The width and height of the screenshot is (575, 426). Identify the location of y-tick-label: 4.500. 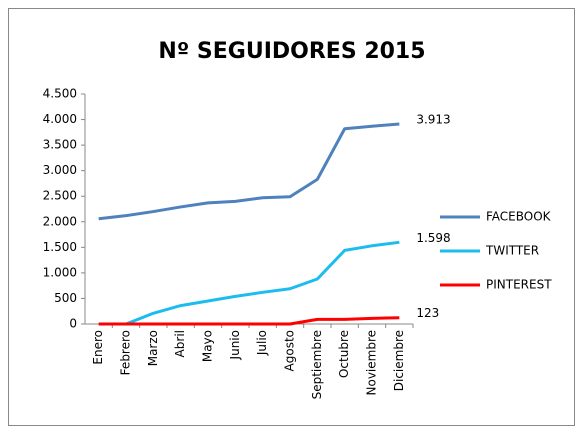
(60, 94).